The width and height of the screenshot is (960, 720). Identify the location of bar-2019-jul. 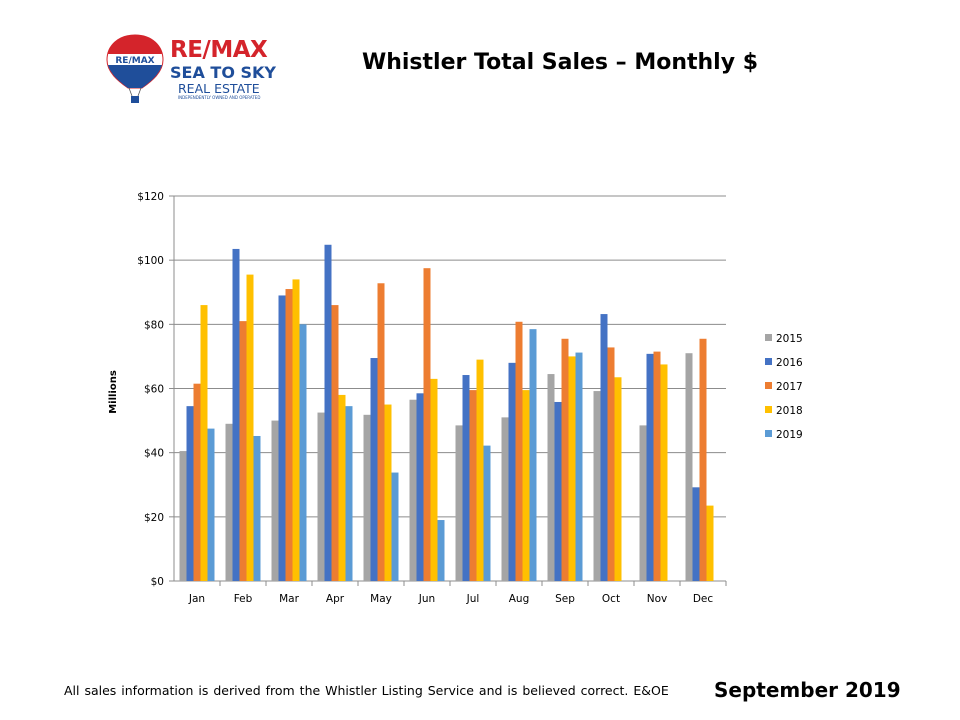
(487, 513).